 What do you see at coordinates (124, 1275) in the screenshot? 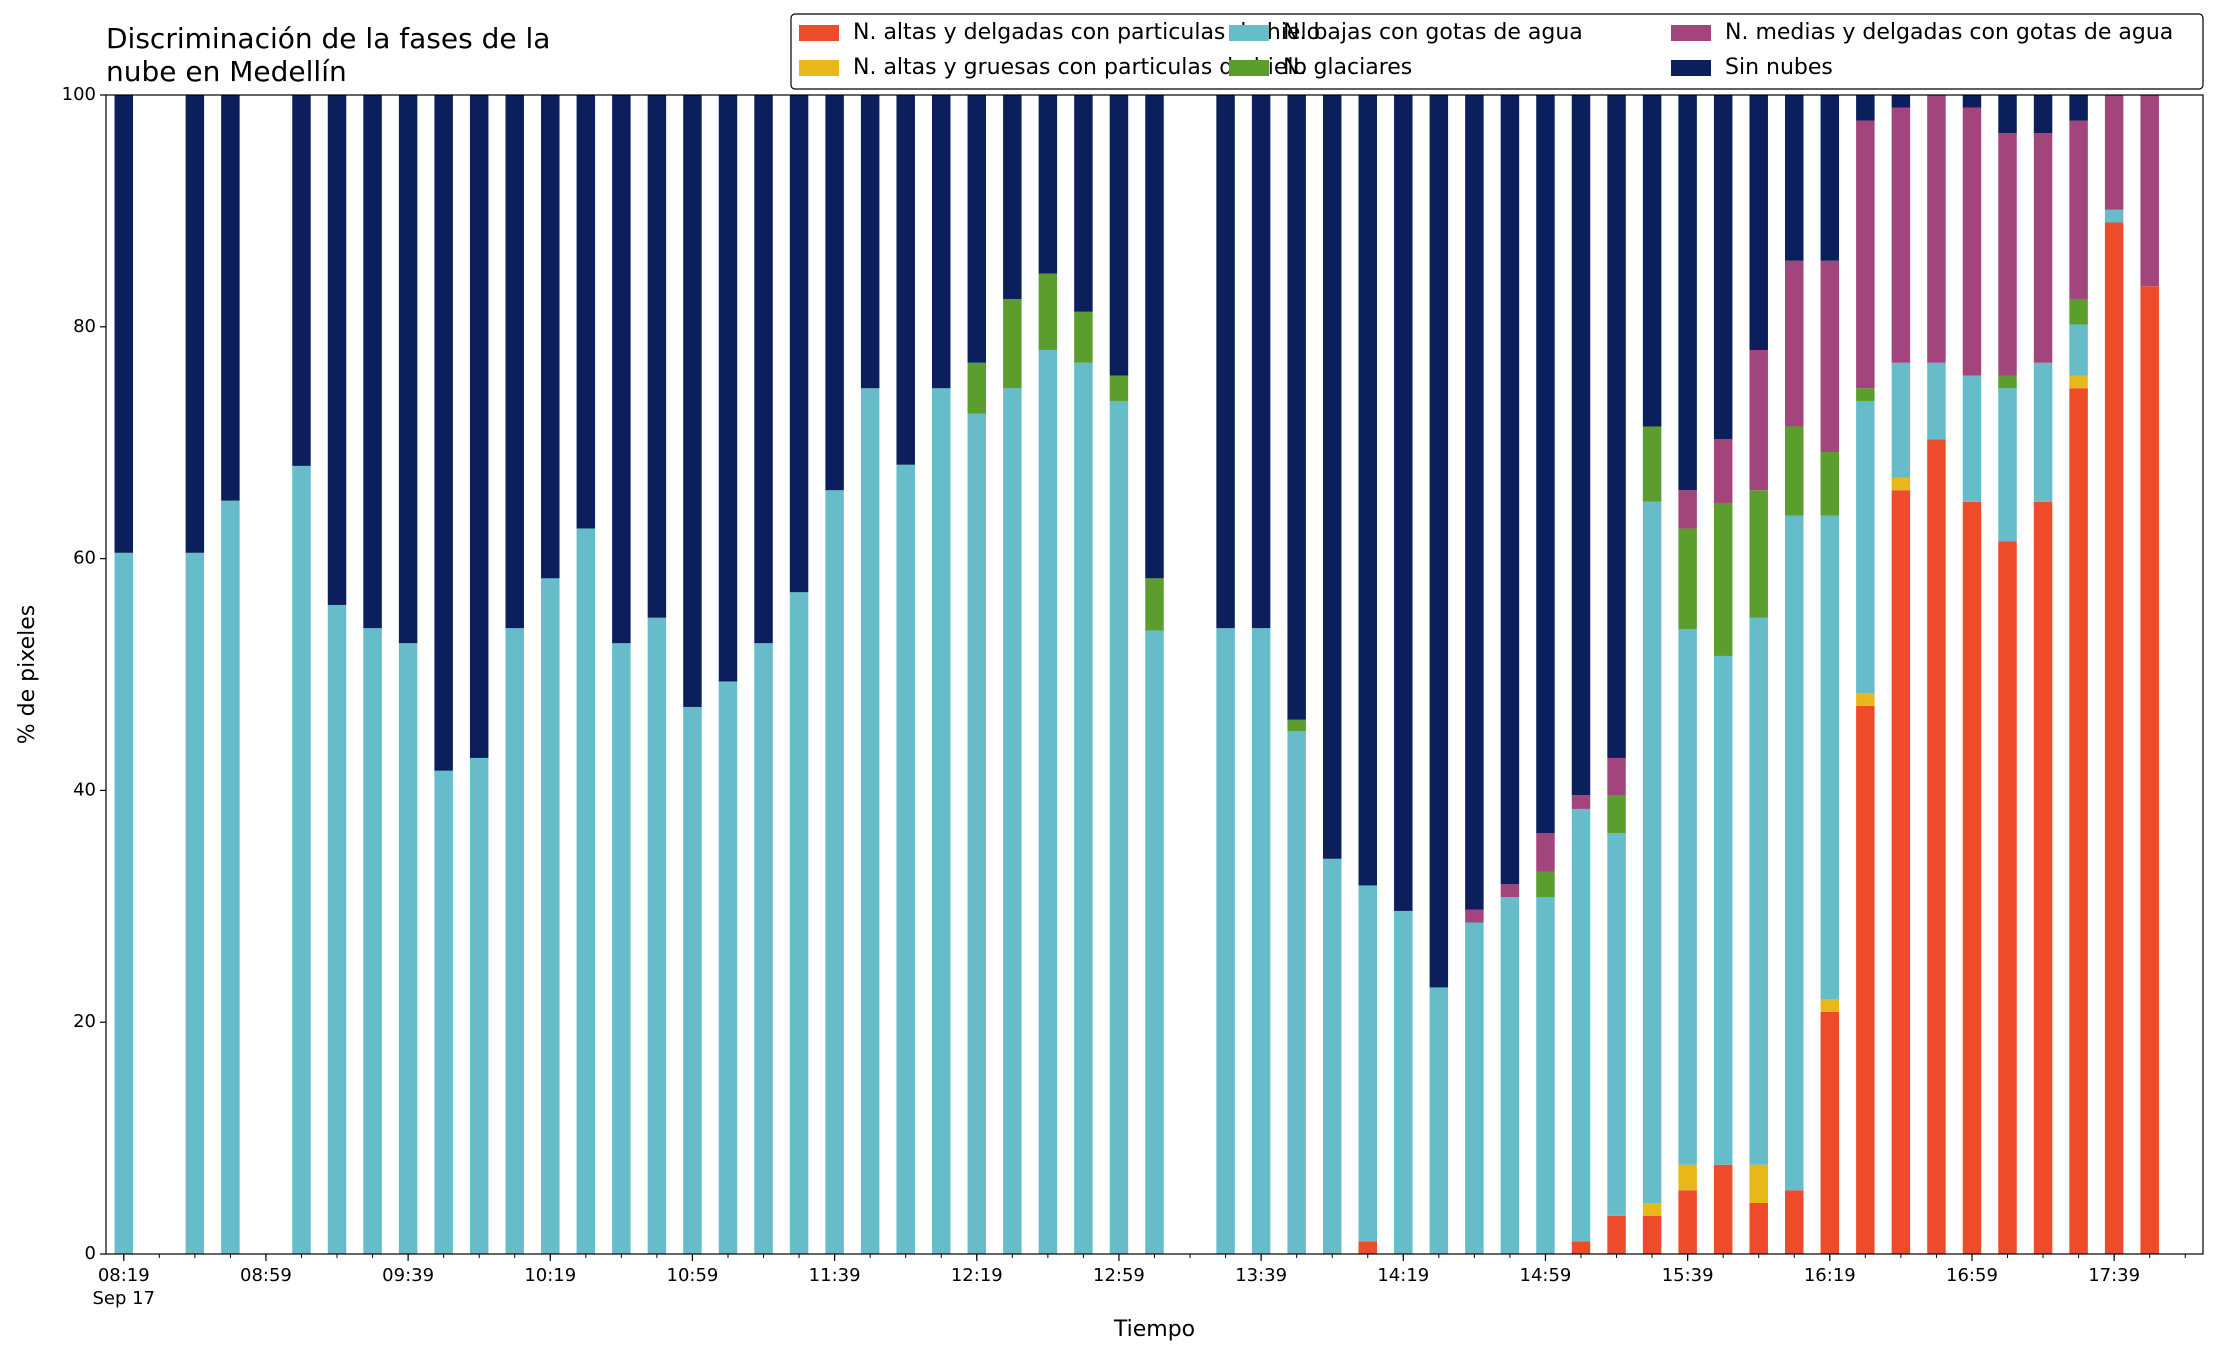
I see `x-tick-label: 08:19` at bounding box center [124, 1275].